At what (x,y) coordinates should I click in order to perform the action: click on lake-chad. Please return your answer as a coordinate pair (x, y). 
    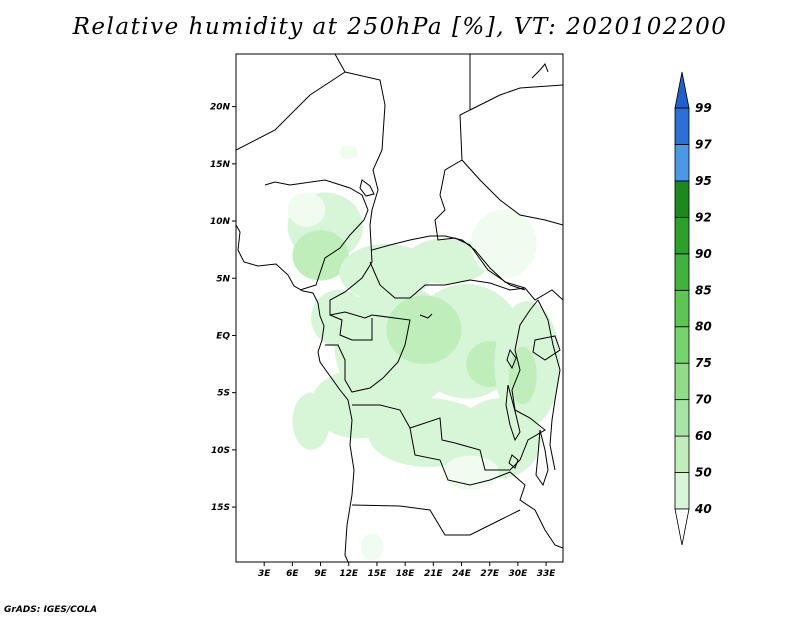
    Looking at the image, I should click on (367, 188).